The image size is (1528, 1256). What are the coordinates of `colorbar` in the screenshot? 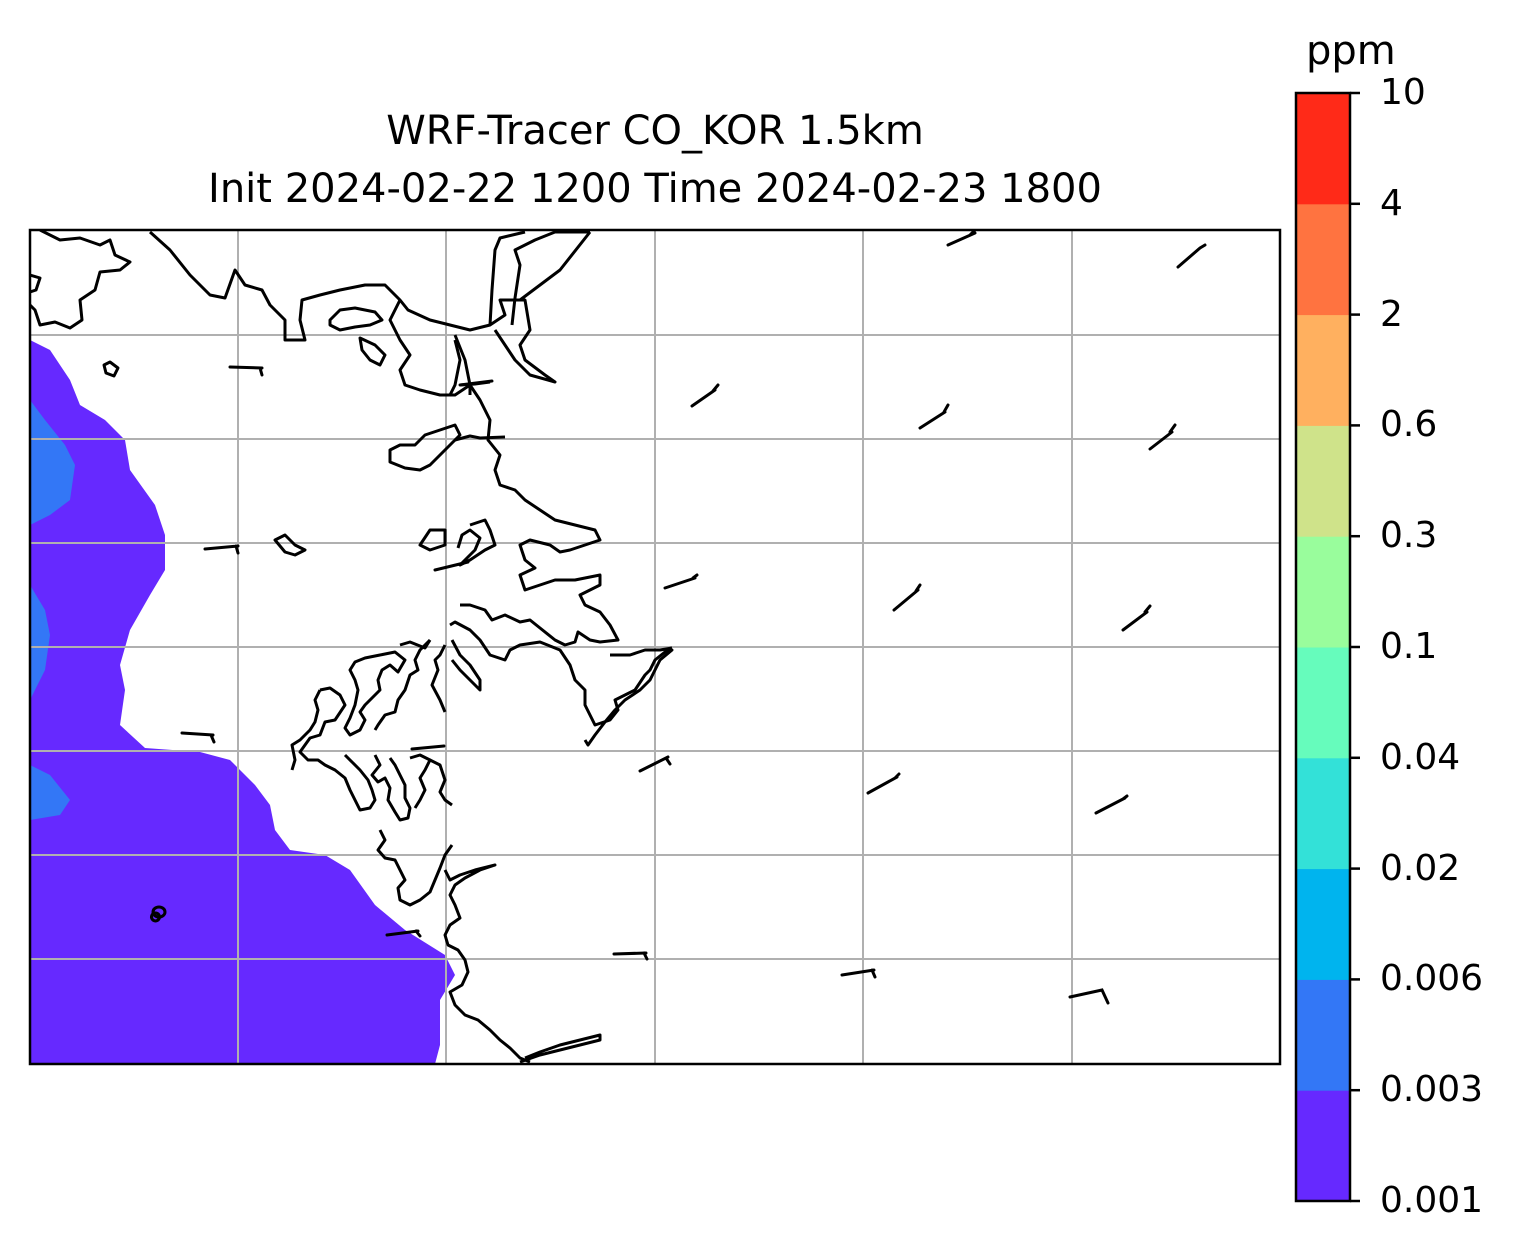 It's located at (1327, 647).